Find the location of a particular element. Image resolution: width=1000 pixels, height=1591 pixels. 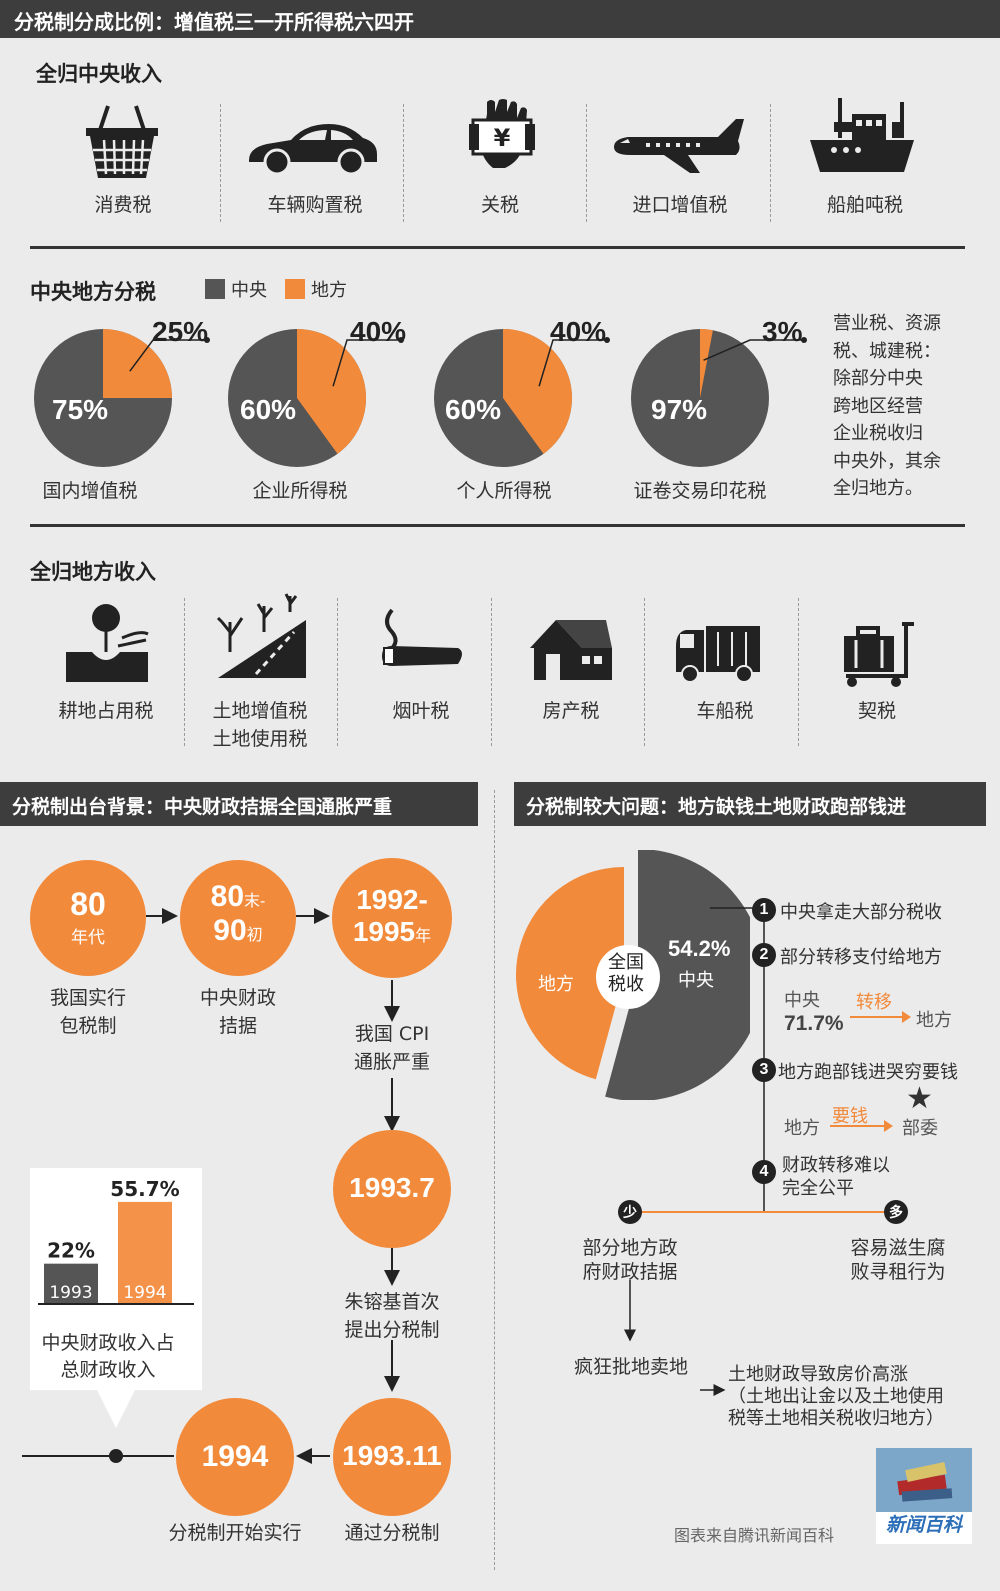

local-item-label: 烟叶税 is located at coordinates (421, 711).